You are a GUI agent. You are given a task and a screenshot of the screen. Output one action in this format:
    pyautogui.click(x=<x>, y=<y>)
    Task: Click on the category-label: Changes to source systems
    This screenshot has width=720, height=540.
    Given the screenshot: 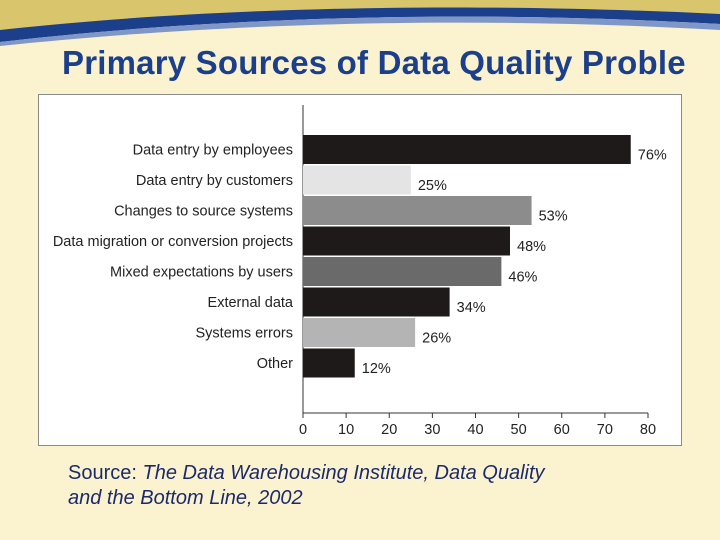 What is the action you would take?
    pyautogui.click(x=203, y=212)
    